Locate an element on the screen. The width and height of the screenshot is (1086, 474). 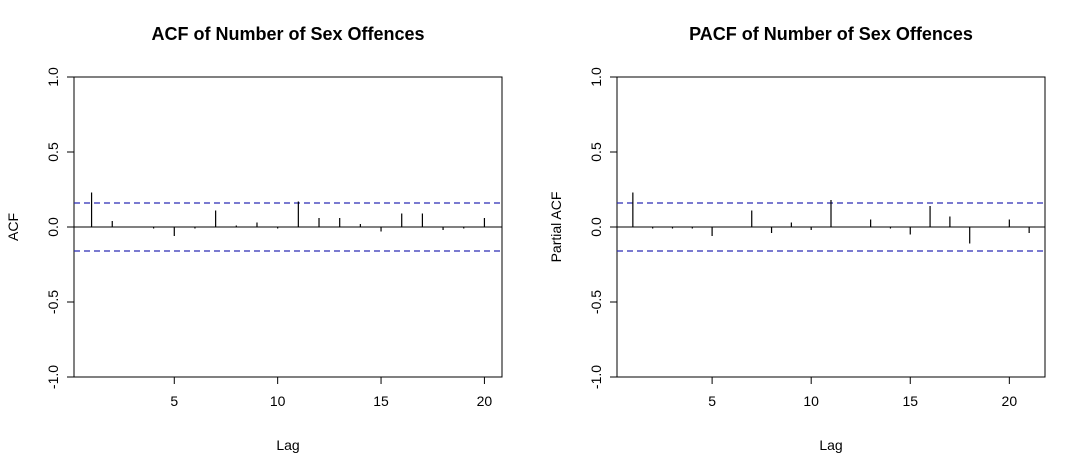
y-axis-label: Partial ACF is located at coordinates (556, 227).